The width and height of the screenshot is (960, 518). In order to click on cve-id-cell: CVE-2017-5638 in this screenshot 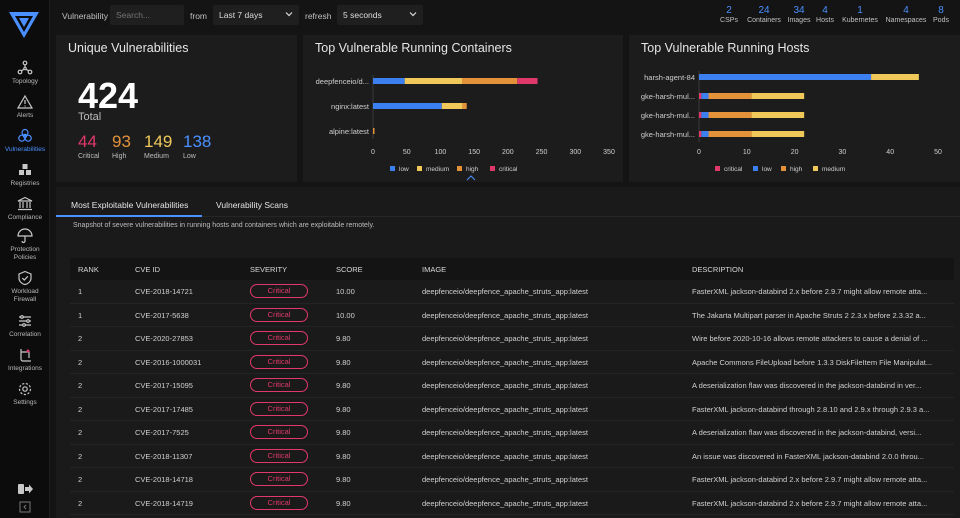, I will do `click(162, 315)`.